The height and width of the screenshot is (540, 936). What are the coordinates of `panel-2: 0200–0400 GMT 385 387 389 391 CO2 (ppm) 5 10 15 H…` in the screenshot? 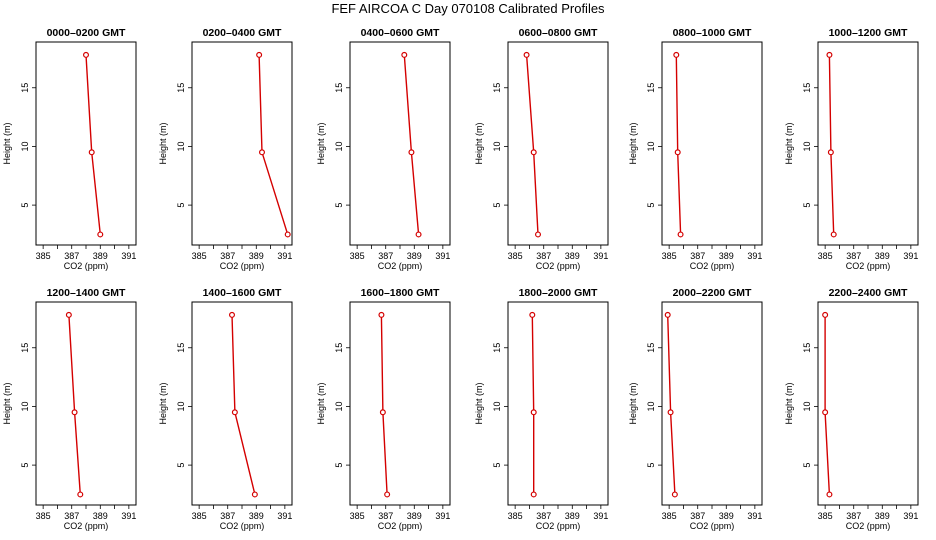 It's located at (225, 149).